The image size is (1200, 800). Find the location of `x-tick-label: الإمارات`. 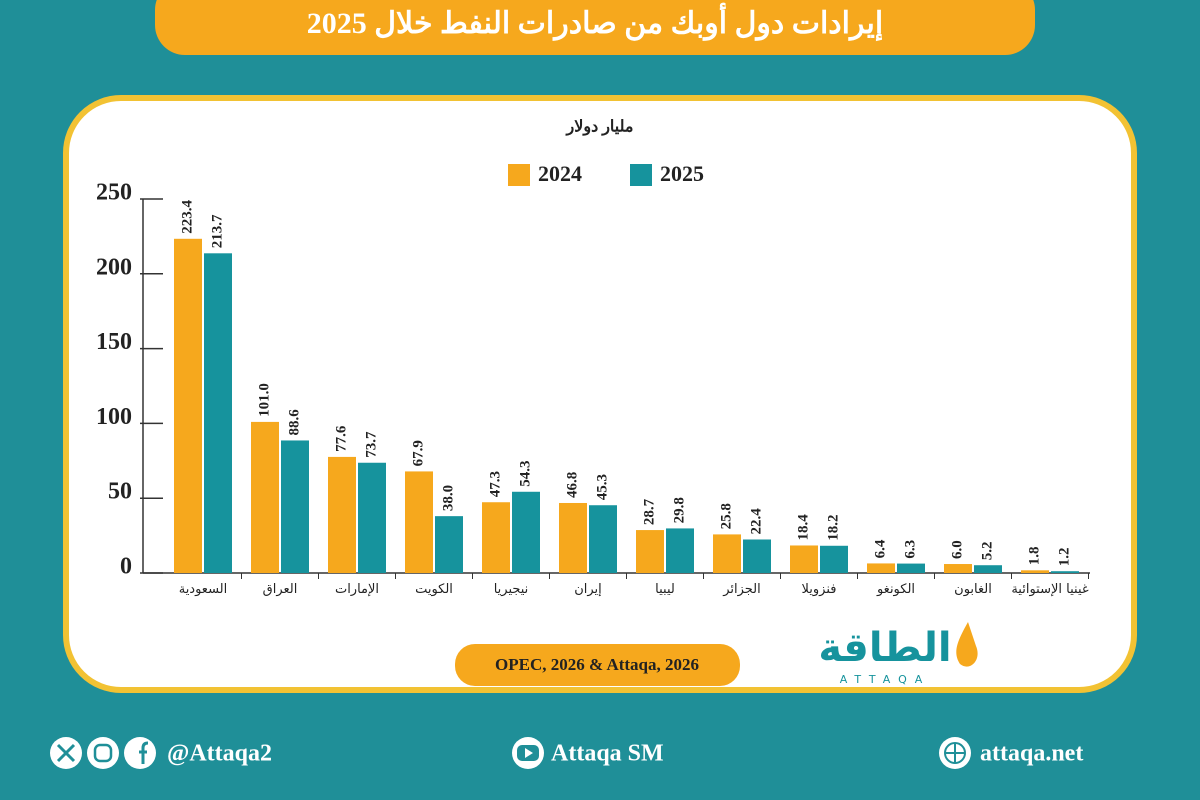

x-tick-label: الإمارات is located at coordinates (357, 589).